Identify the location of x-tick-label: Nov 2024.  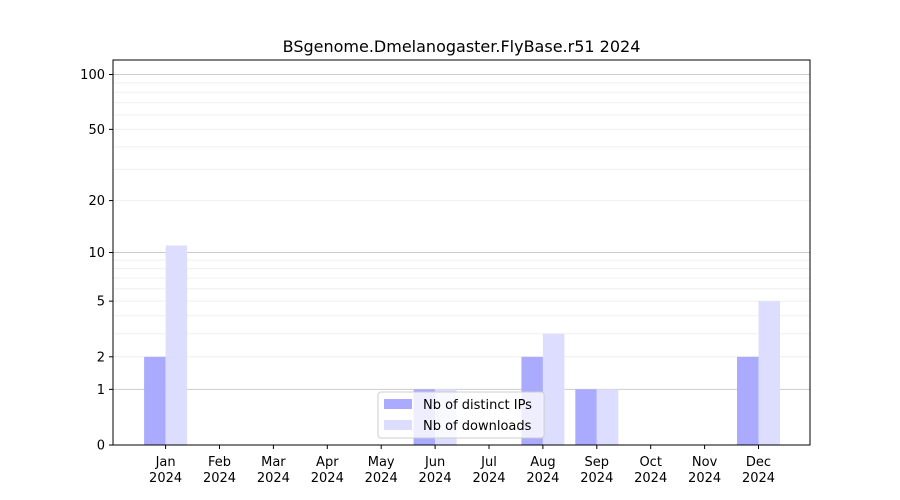
(704, 470).